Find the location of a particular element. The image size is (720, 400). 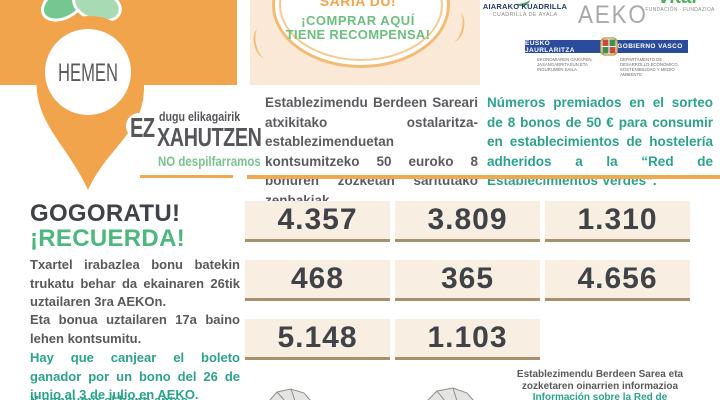

tagline-green: NO despilfarramos is located at coordinates (209, 161).